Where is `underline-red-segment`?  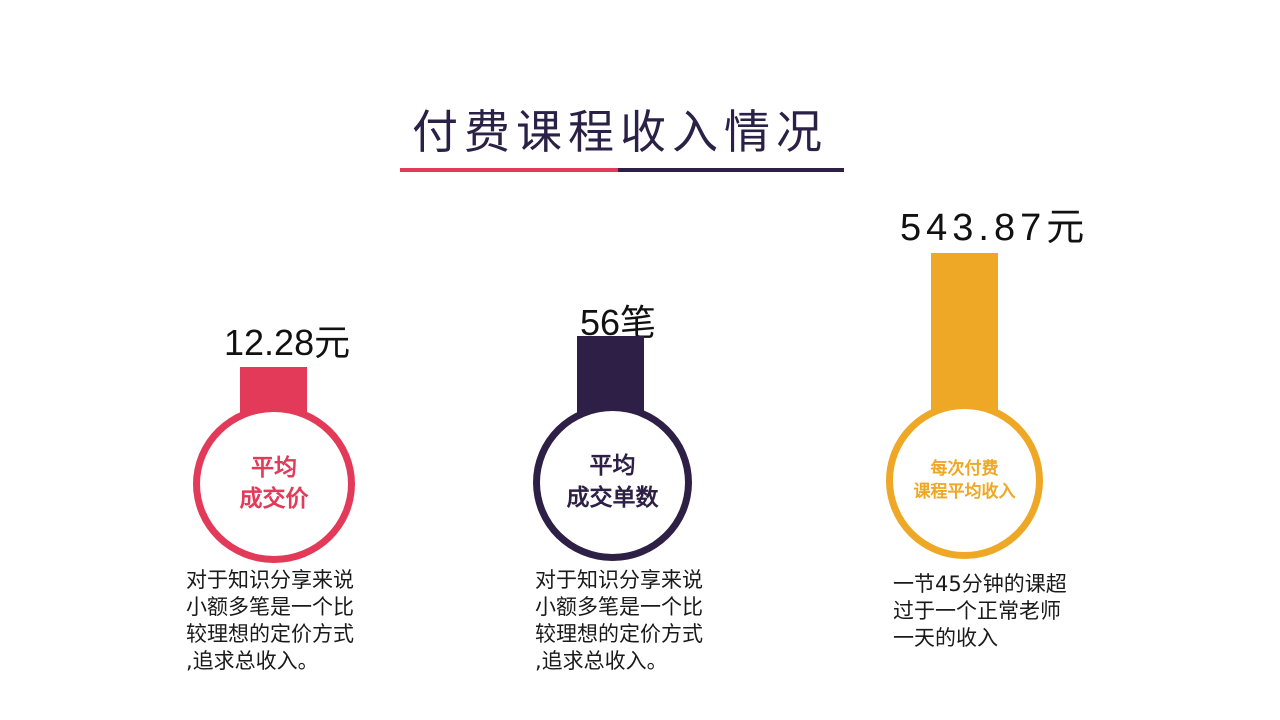
underline-red-segment is located at coordinates (509, 170).